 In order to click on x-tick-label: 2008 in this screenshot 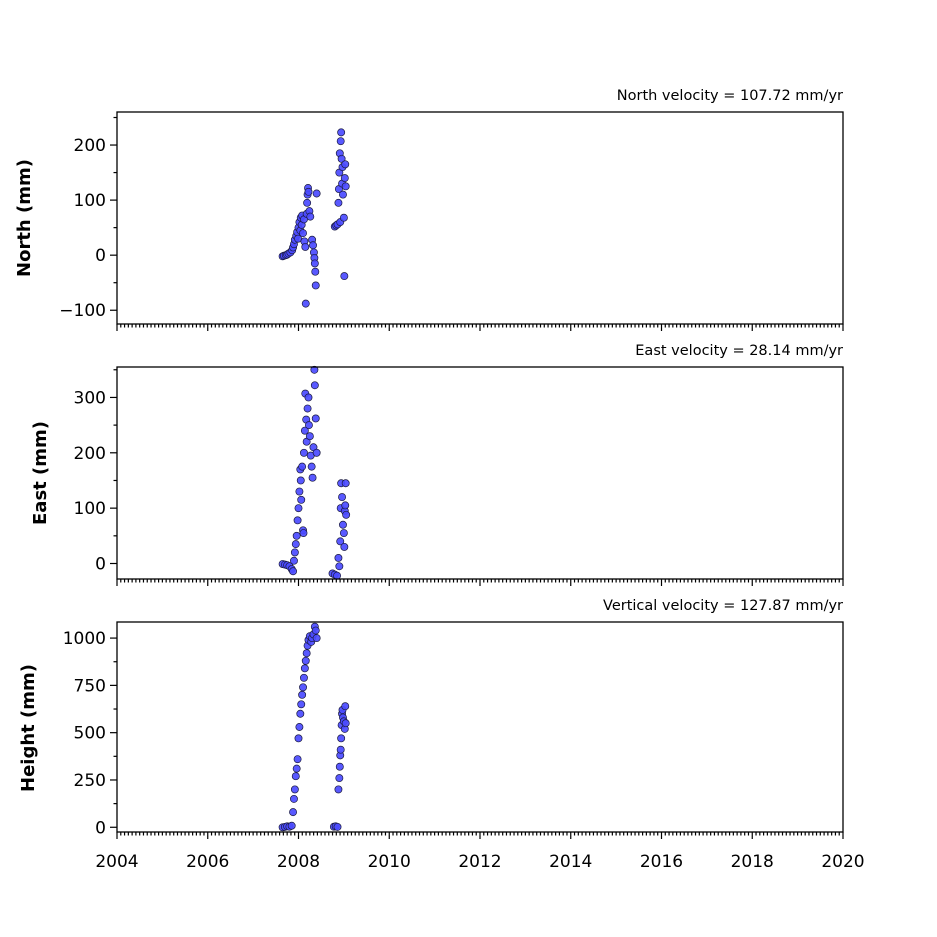, I will do `click(298, 862)`.